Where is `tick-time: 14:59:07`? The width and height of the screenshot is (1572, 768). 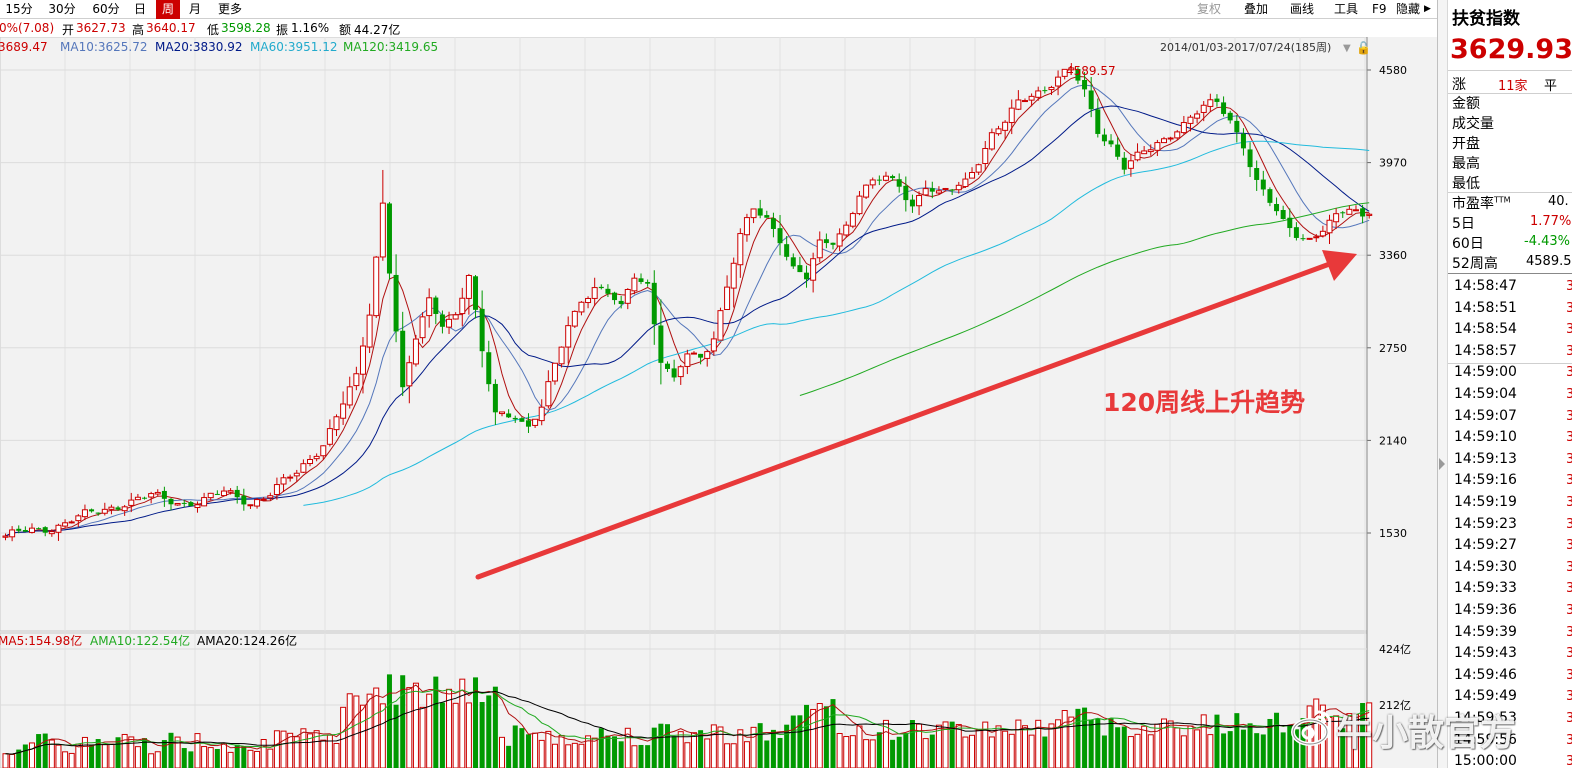 tick-time: 14:59:07 is located at coordinates (1485, 415).